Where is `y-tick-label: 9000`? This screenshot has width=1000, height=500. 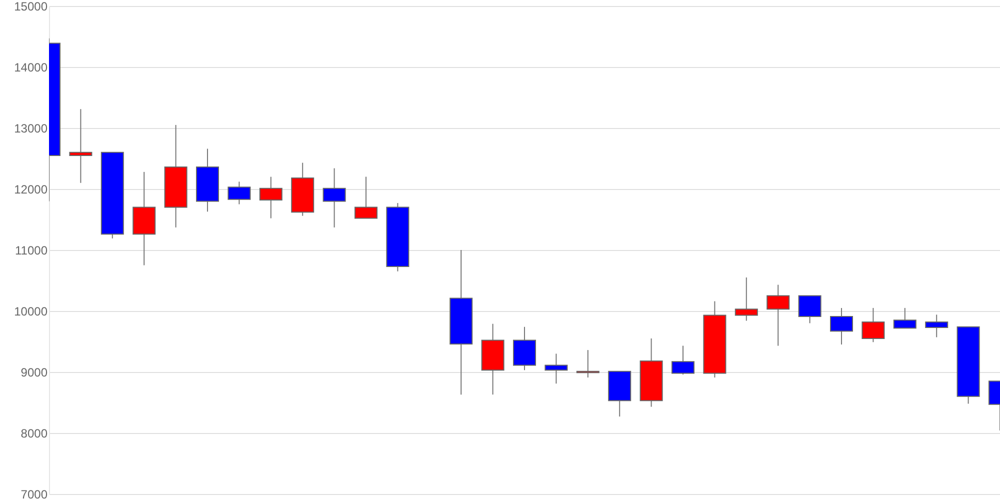 y-tick-label: 9000 is located at coordinates (34, 373).